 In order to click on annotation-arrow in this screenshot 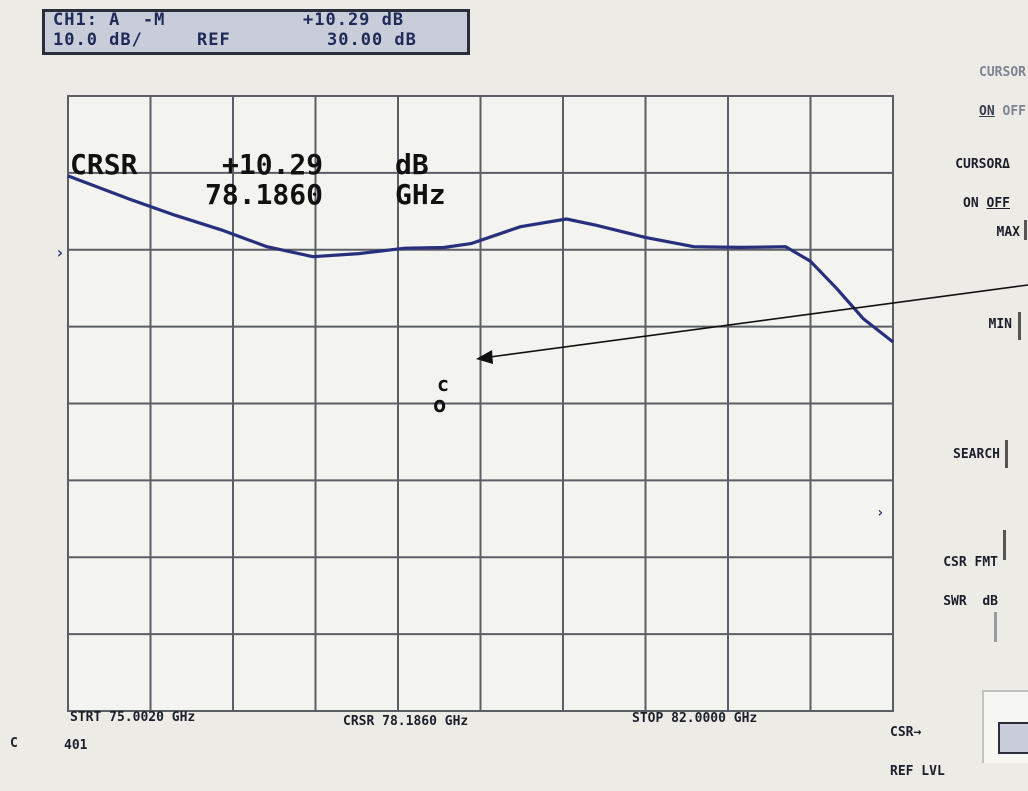, I will do `click(758, 321)`.